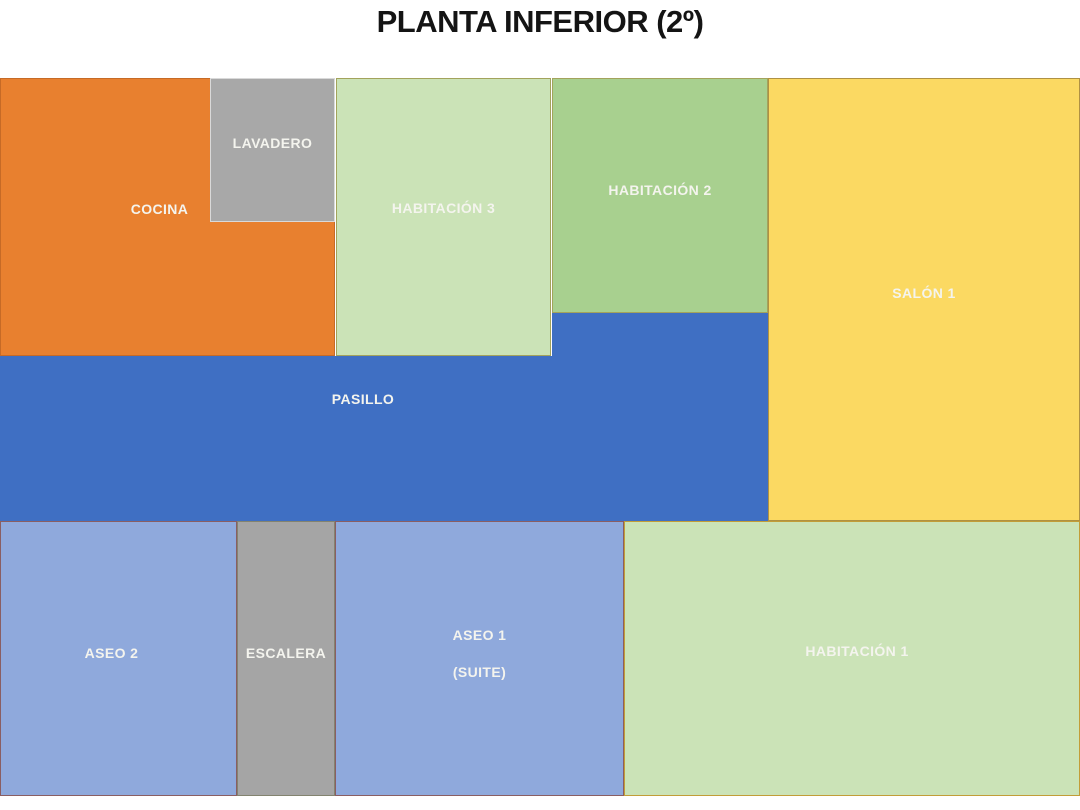 This screenshot has height=810, width=1080. I want to click on room-habitacion-2: HABITACIÓN 2, so click(660, 195).